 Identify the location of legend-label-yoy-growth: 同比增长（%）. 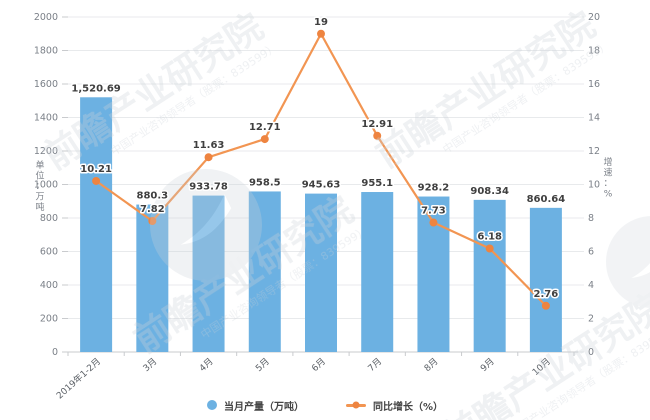
(408, 407).